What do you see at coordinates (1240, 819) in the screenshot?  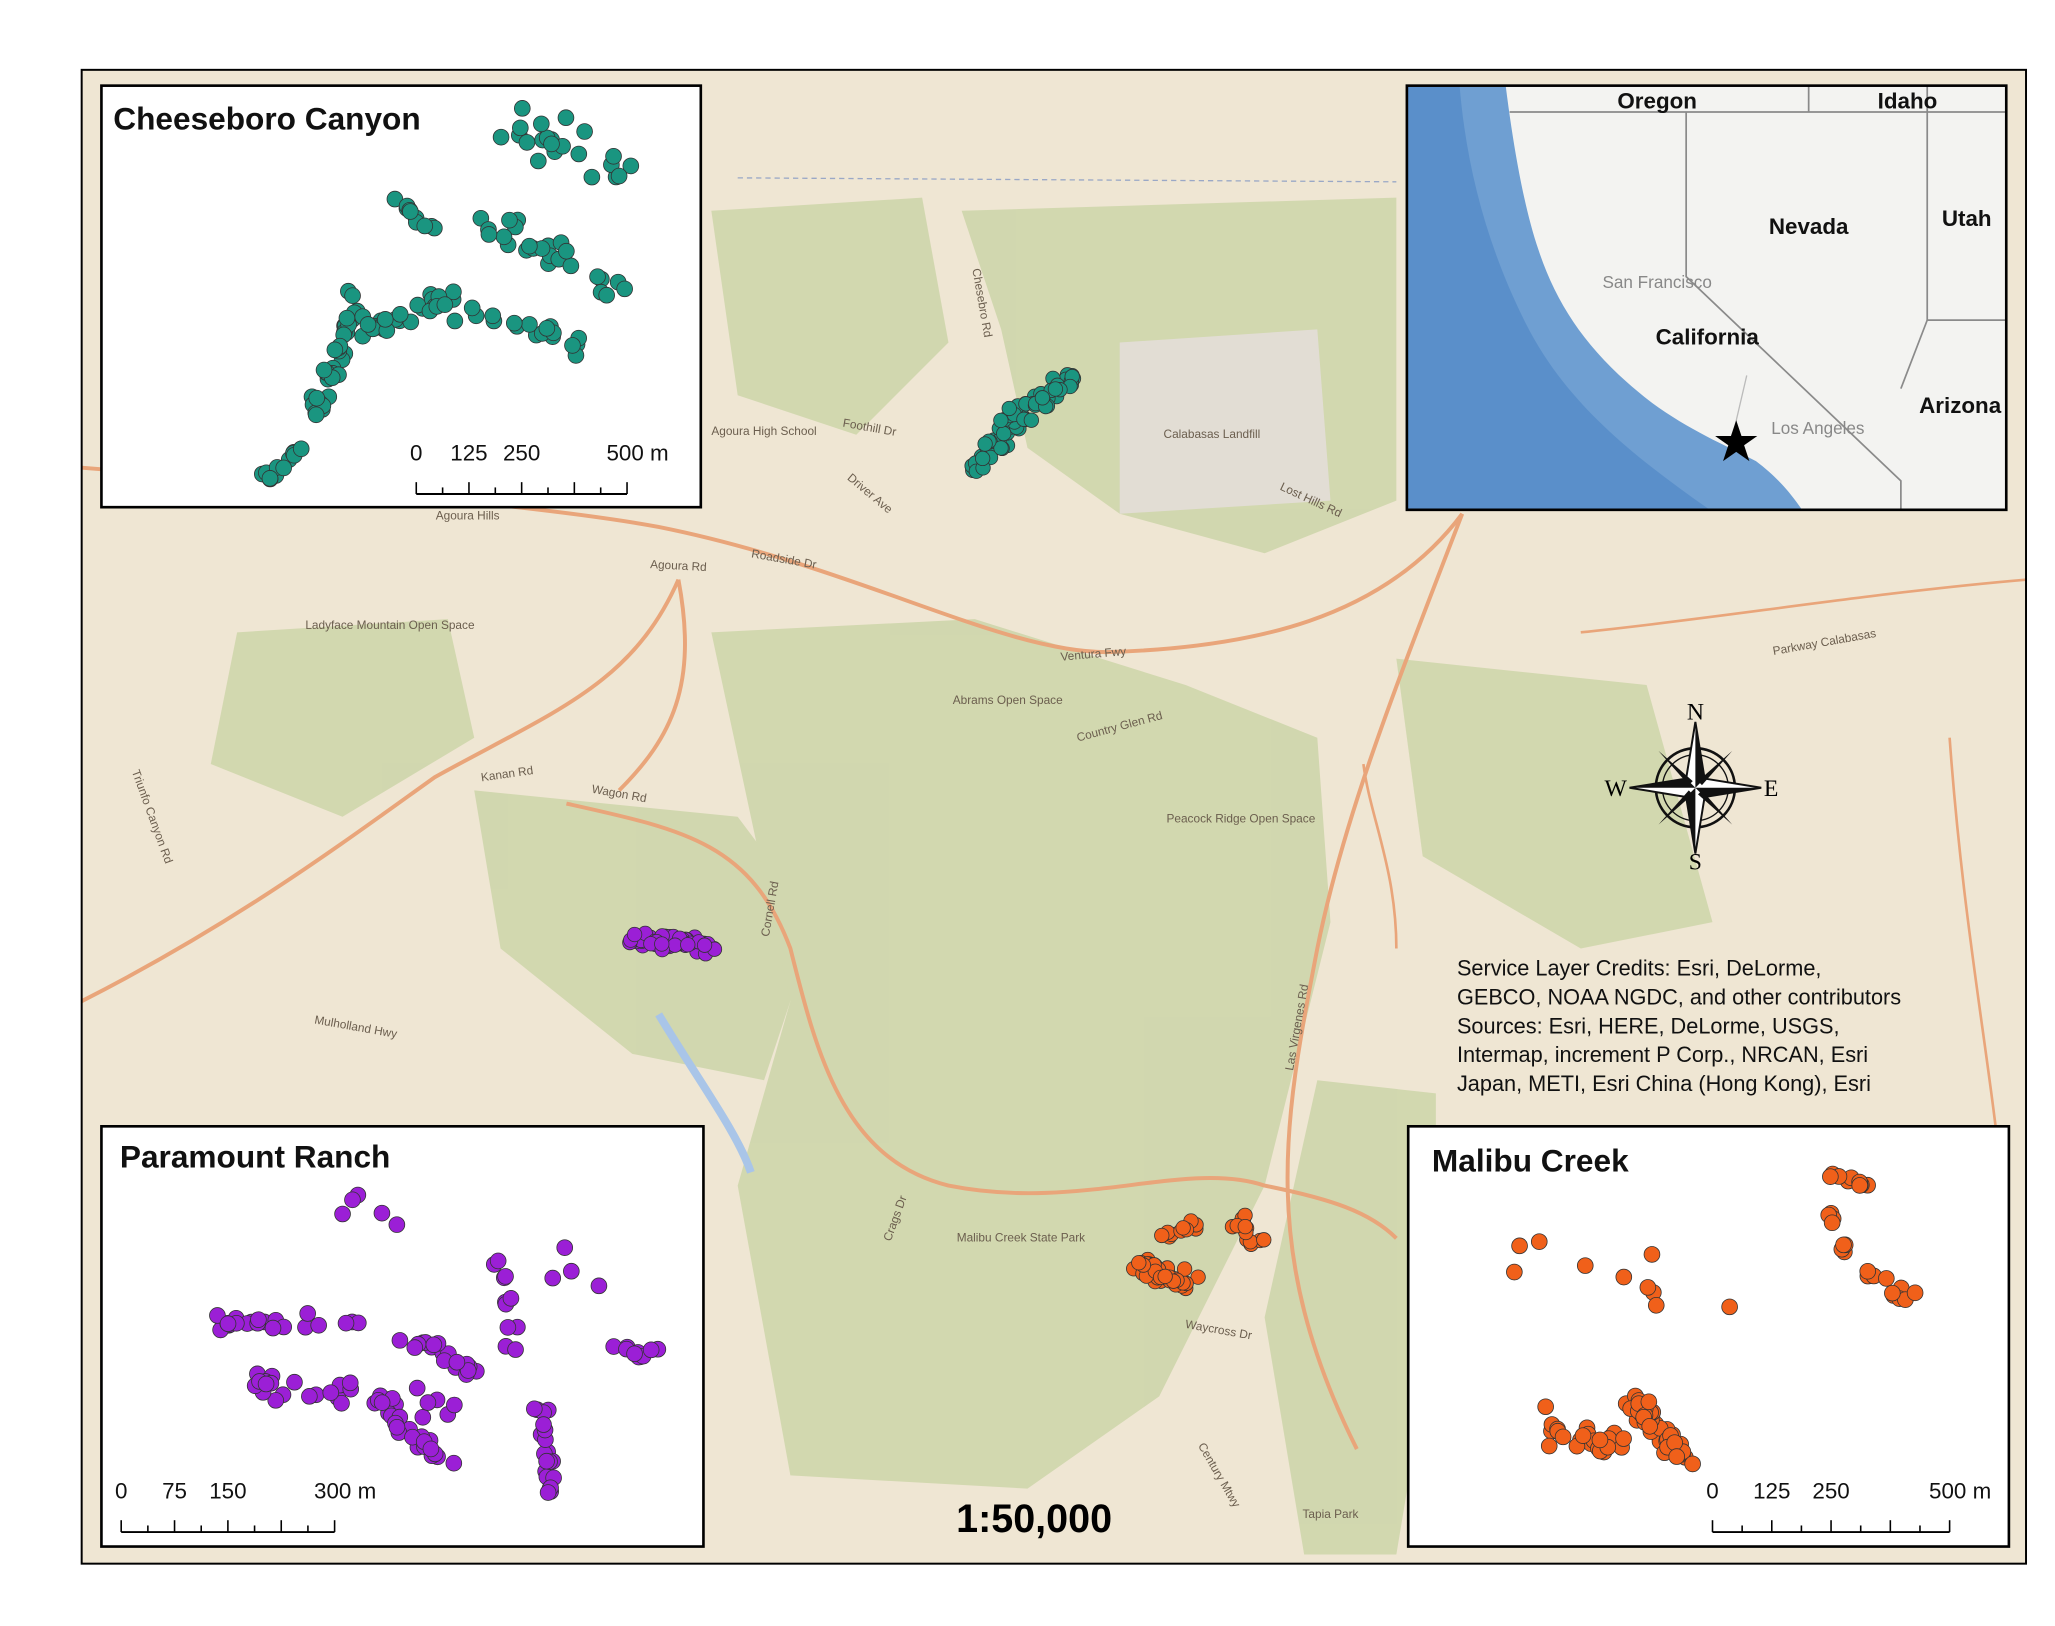 I see `place-label: Peacock Ridge Open Space` at bounding box center [1240, 819].